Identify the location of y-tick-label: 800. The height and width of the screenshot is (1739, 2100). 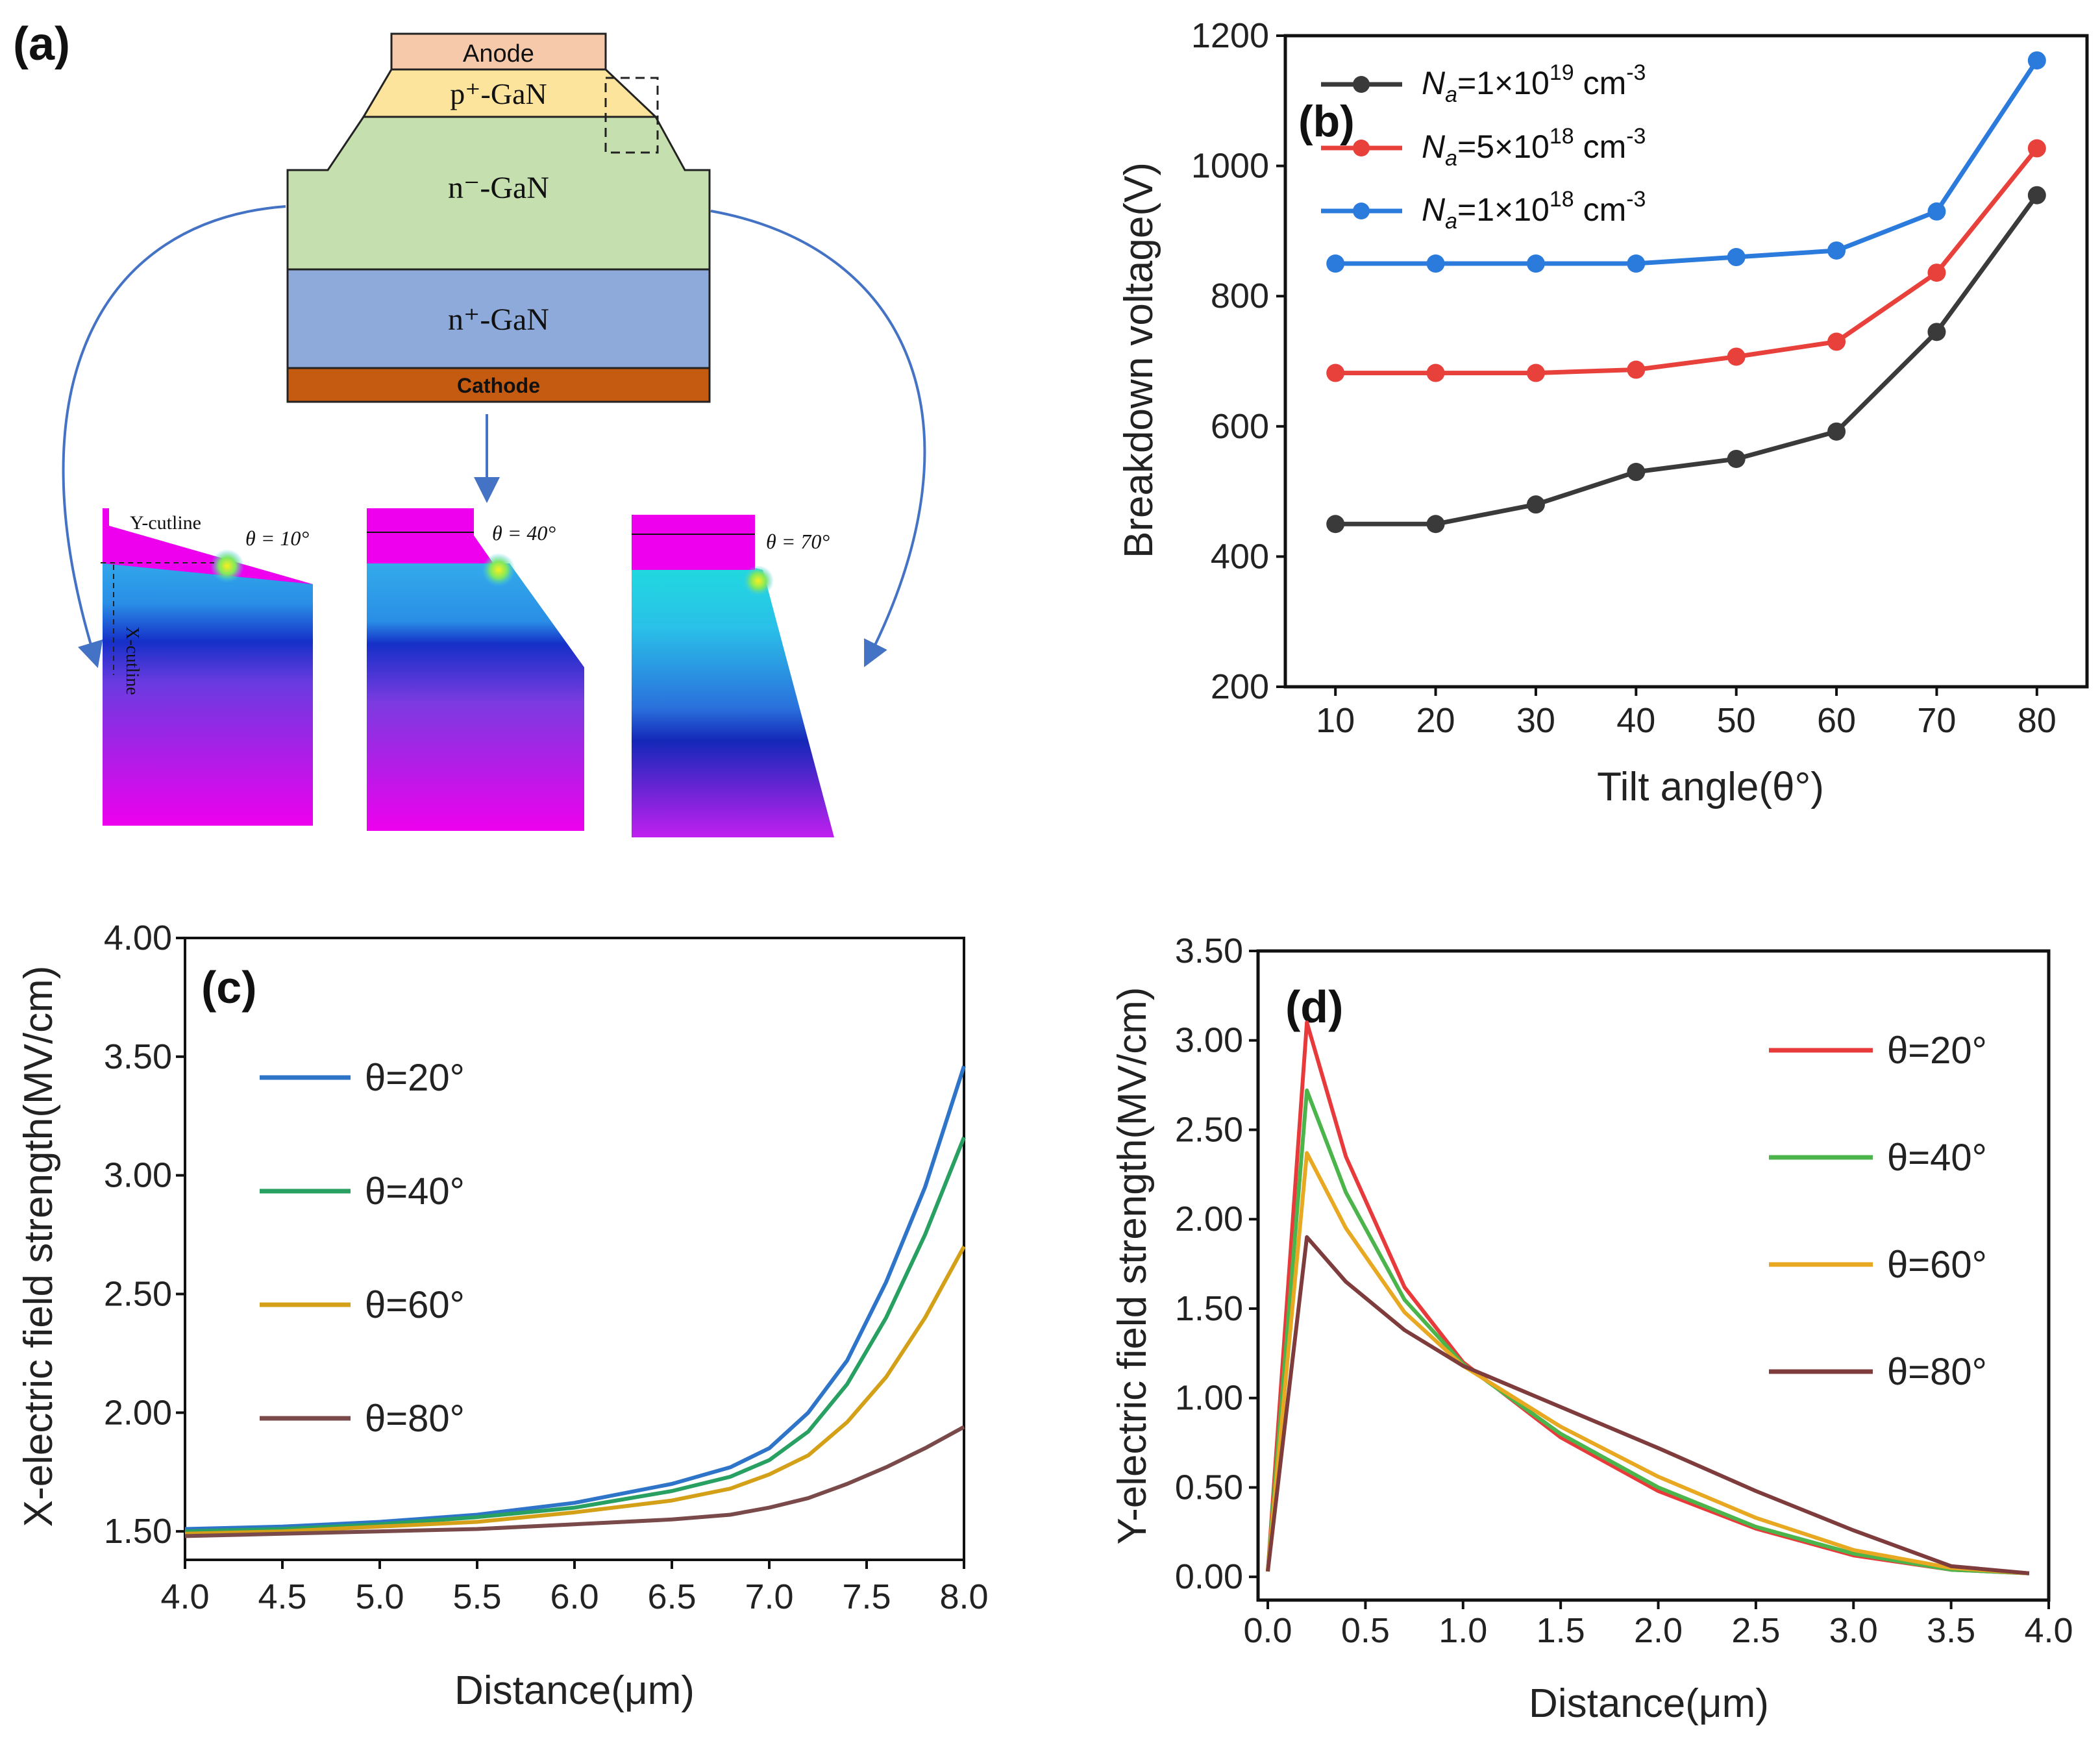
(1240, 296).